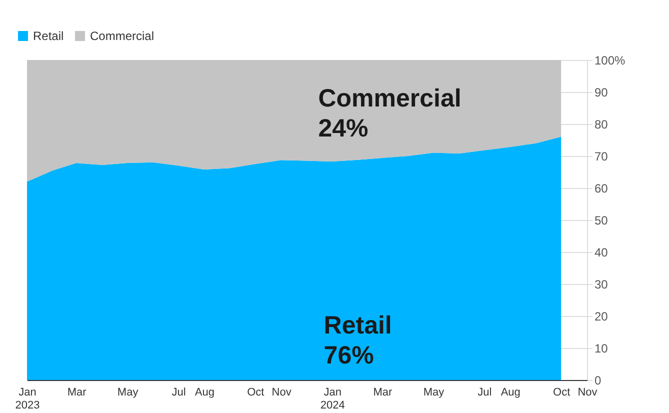  What do you see at coordinates (610, 61) in the screenshot?
I see `y-tick-label: 100%` at bounding box center [610, 61].